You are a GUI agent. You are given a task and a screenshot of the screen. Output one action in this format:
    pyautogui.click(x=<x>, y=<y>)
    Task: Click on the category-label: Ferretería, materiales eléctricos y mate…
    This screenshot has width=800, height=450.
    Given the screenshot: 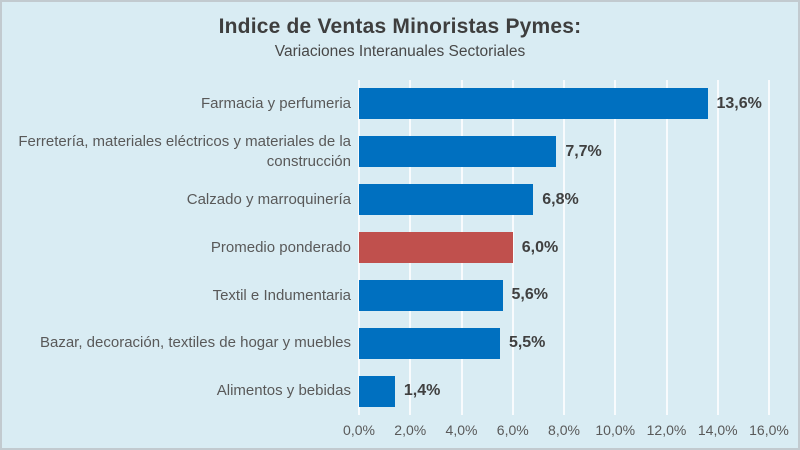 What is the action you would take?
    pyautogui.click(x=184, y=151)
    